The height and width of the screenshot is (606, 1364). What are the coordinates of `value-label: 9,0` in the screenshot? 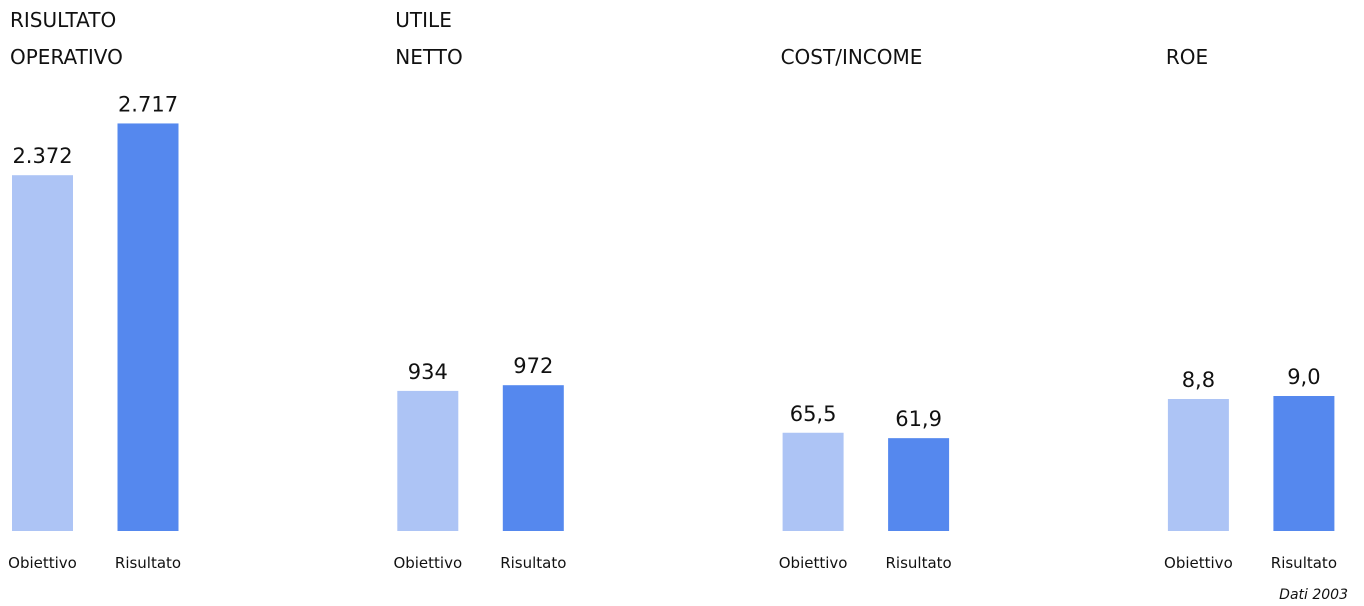 It's located at (1303, 377).